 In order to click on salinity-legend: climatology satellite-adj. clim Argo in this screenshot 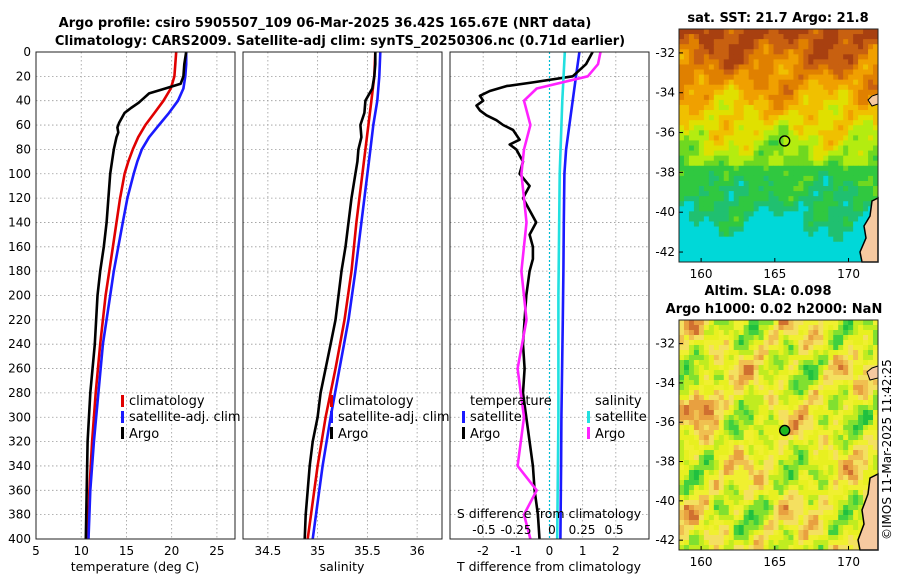, I will do `click(390, 418)`.